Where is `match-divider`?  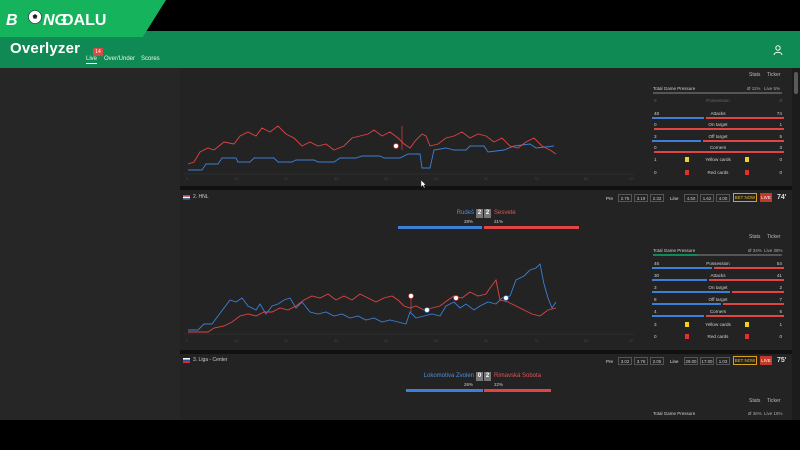 match-divider is located at coordinates (486, 188).